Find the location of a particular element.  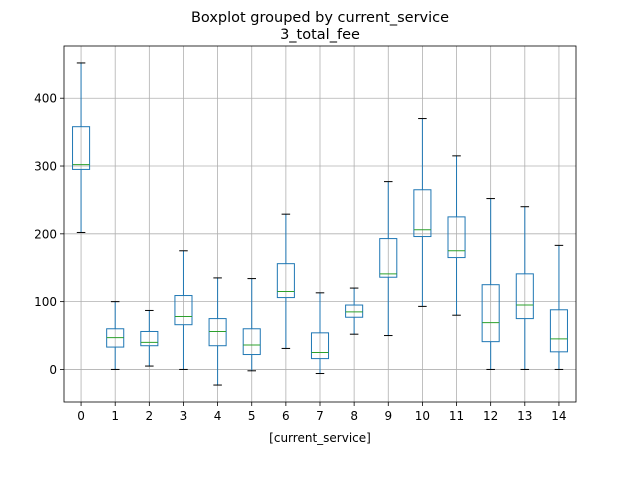

x-tick-label: 2 is located at coordinates (150, 416).